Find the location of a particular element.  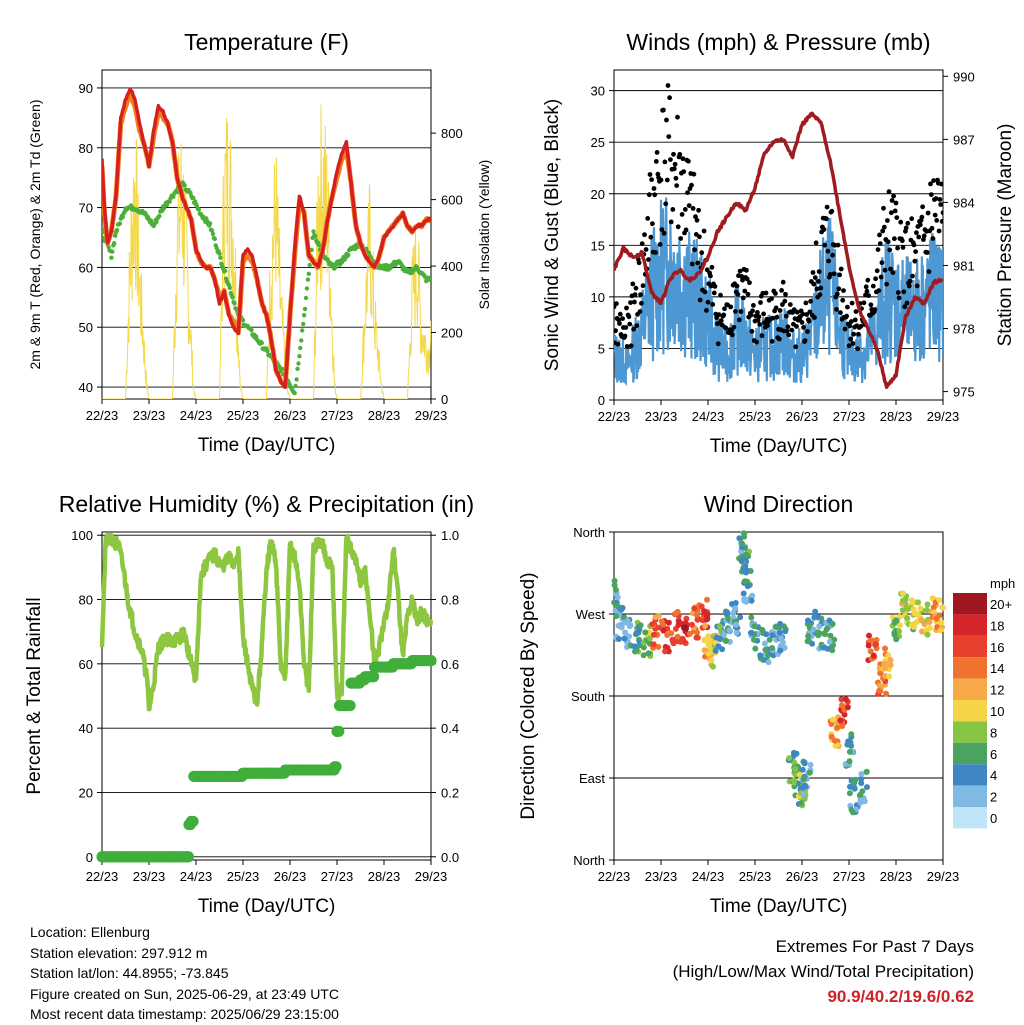

y2-tick-label: 984 is located at coordinates (964, 202).